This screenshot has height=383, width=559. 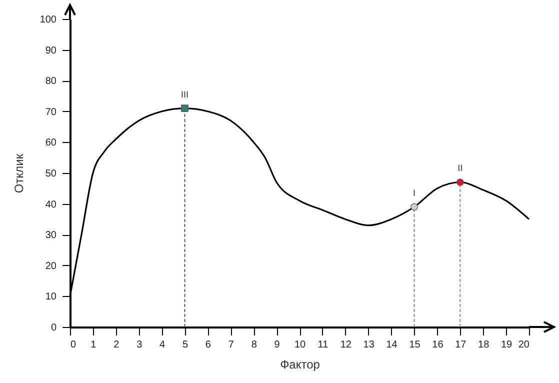 What do you see at coordinates (48, 20) in the screenshot?
I see `y-tick-label: 100` at bounding box center [48, 20].